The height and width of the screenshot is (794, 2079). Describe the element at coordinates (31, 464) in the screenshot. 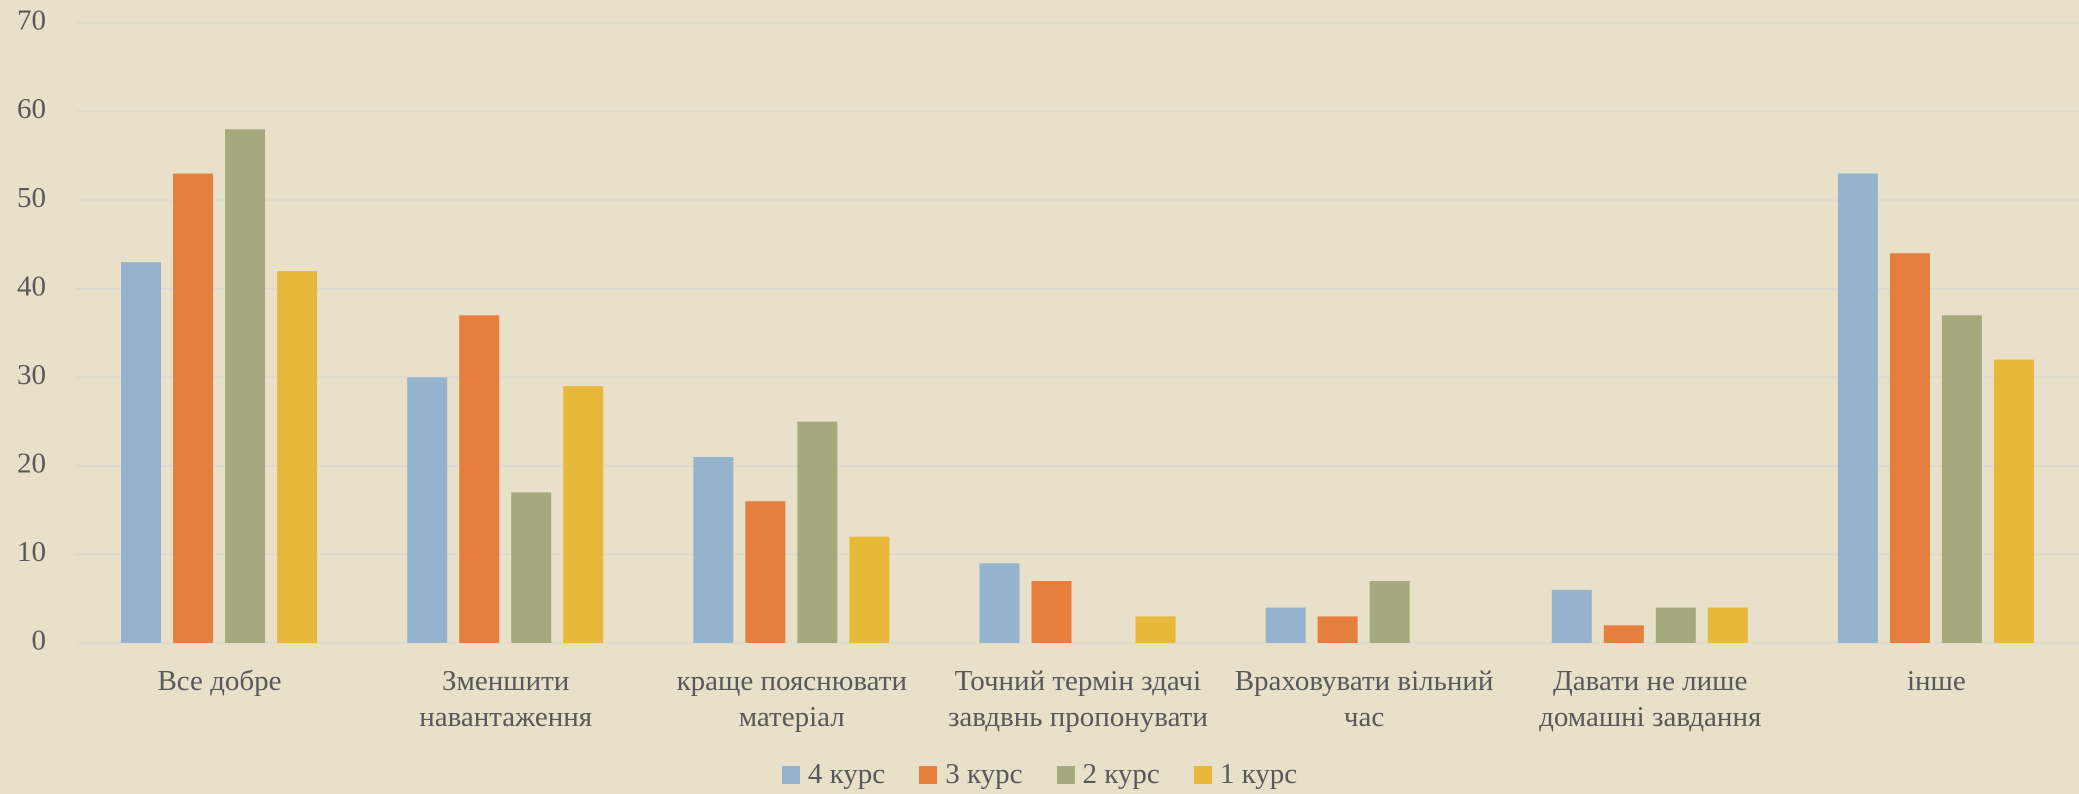

I see `y-tick-label: 20` at that location.